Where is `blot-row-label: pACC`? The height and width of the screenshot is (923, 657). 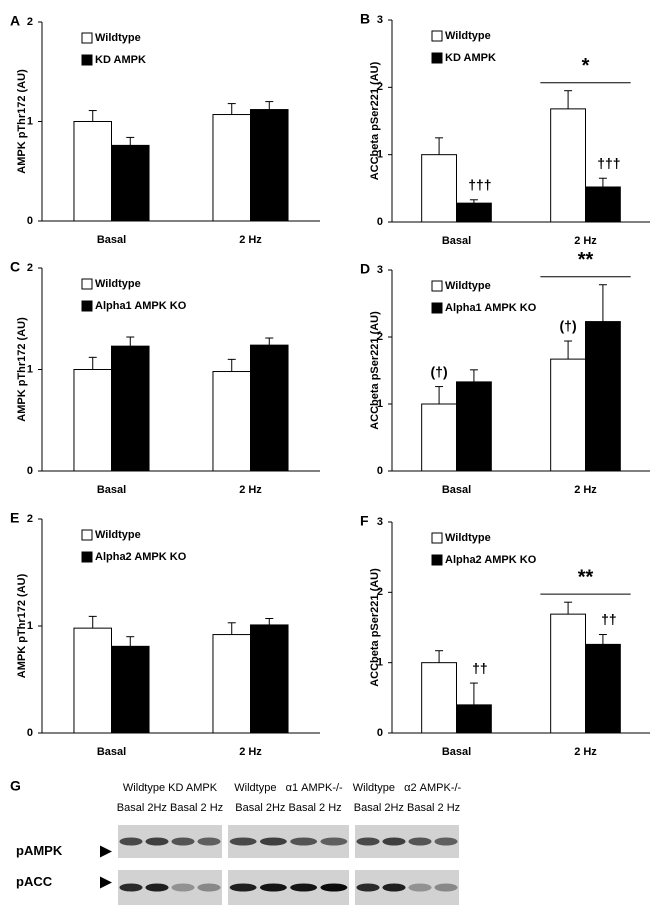
blot-row-label: pACC is located at coordinates (34, 881).